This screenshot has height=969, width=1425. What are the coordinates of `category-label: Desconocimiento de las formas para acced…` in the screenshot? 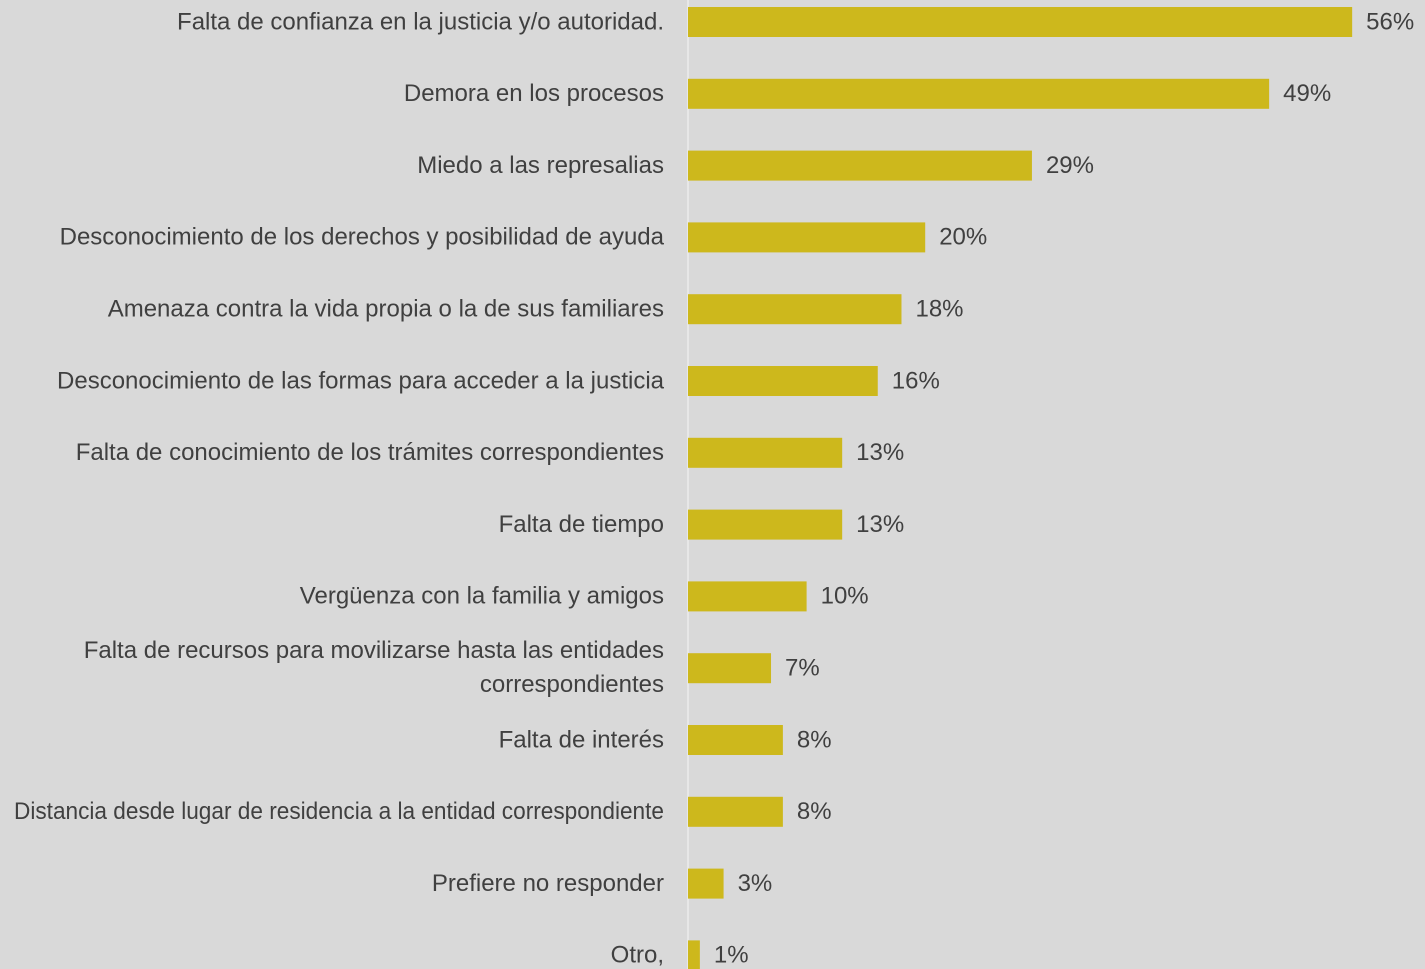 It's located at (361, 380).